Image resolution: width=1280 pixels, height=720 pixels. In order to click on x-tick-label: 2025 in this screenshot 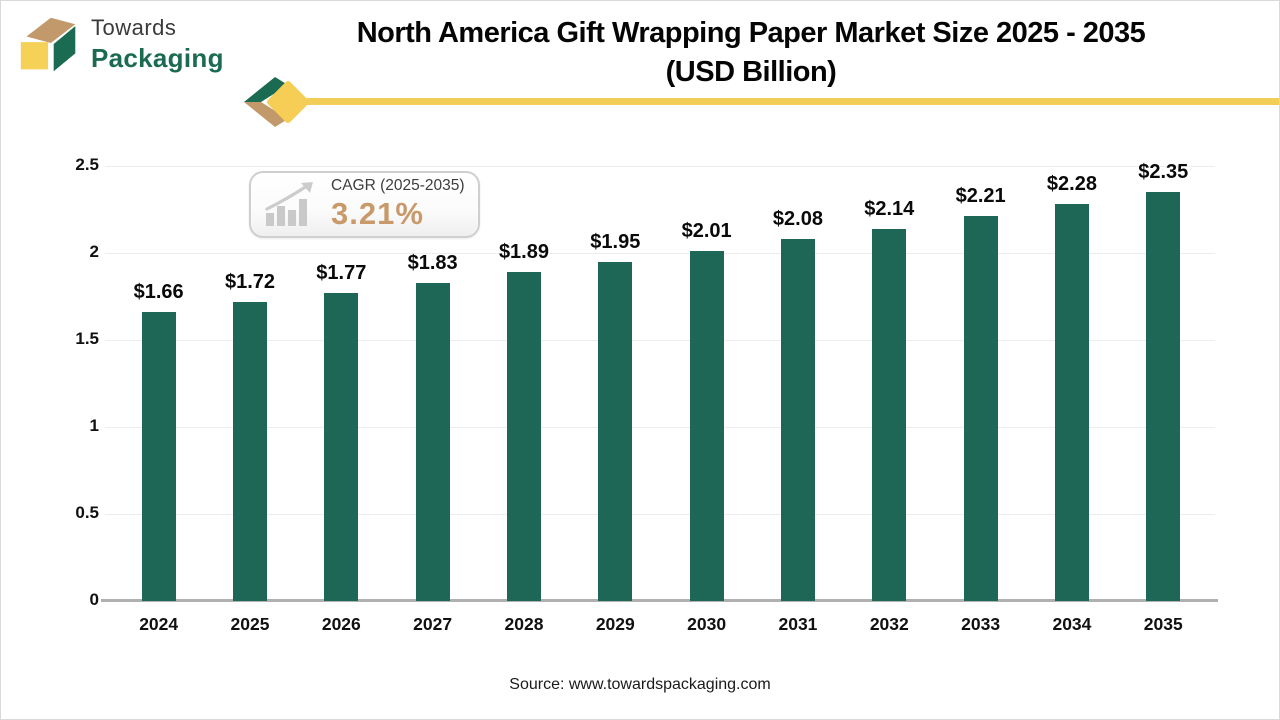, I will do `click(250, 624)`.